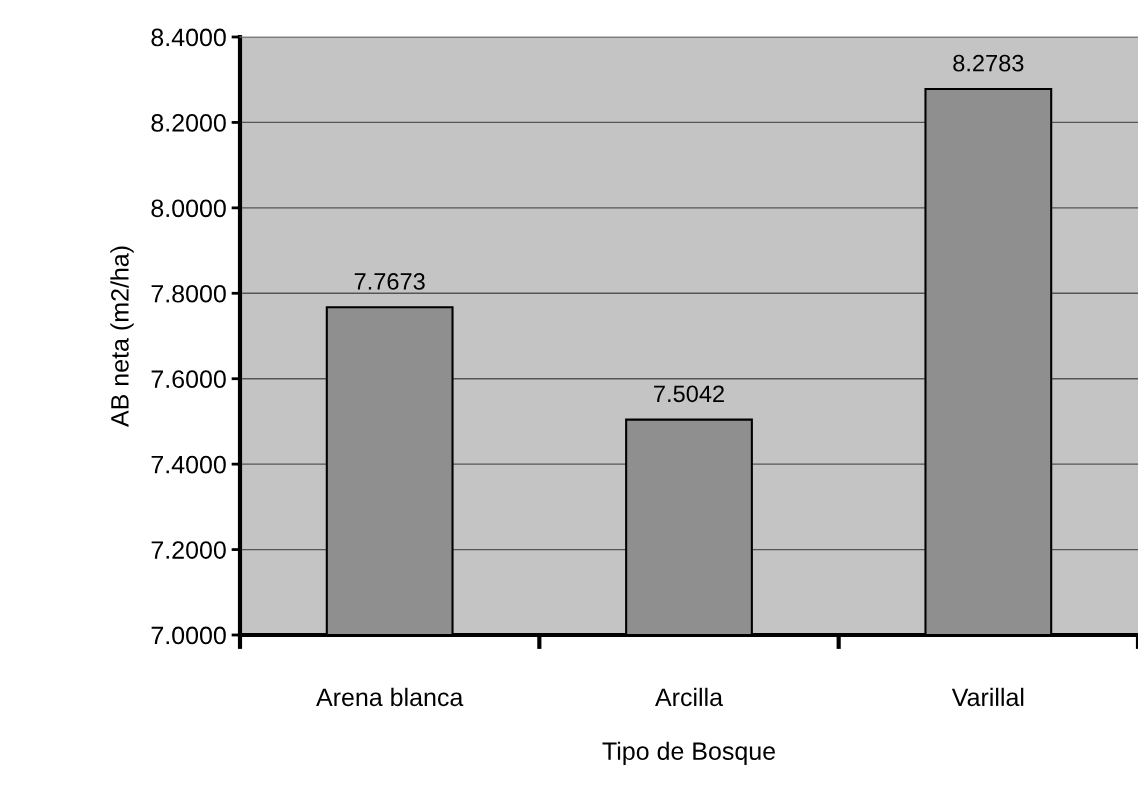 This screenshot has height=787, width=1138. Describe the element at coordinates (188, 635) in the screenshot. I see `y-tick-label: 7.0000` at that location.